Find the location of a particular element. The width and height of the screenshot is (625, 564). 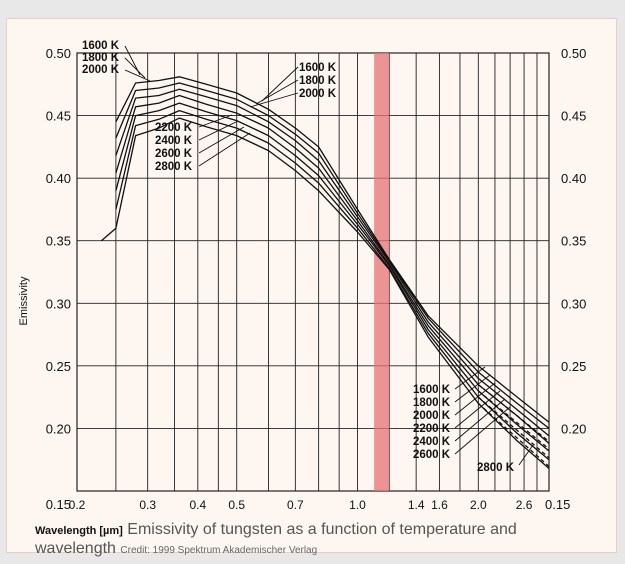

y-tick-label-left: 0.50 is located at coordinates (58, 53).